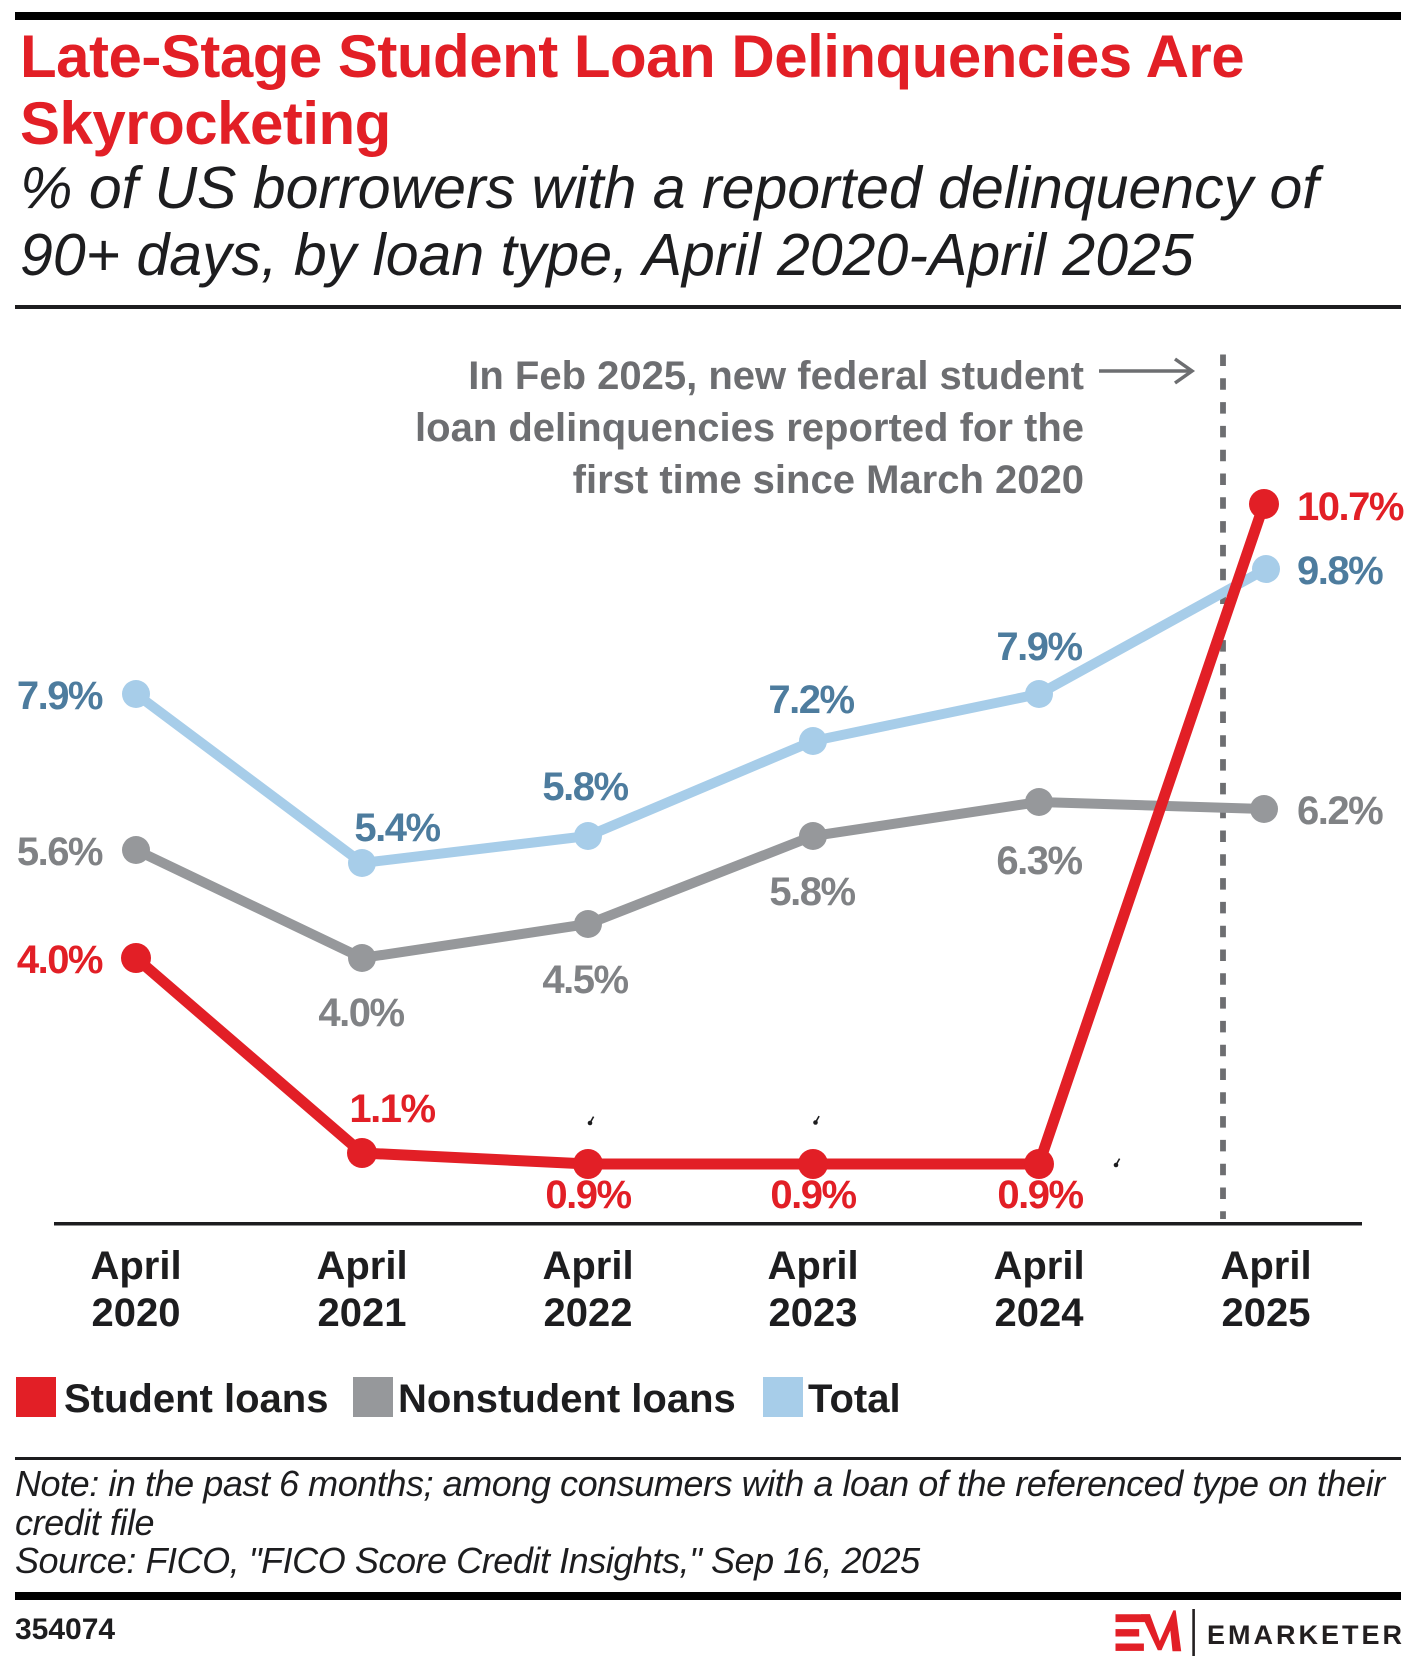 The image size is (1416, 1667). Describe the element at coordinates (585, 980) in the screenshot. I see `svg-text: 4.5%` at that location.